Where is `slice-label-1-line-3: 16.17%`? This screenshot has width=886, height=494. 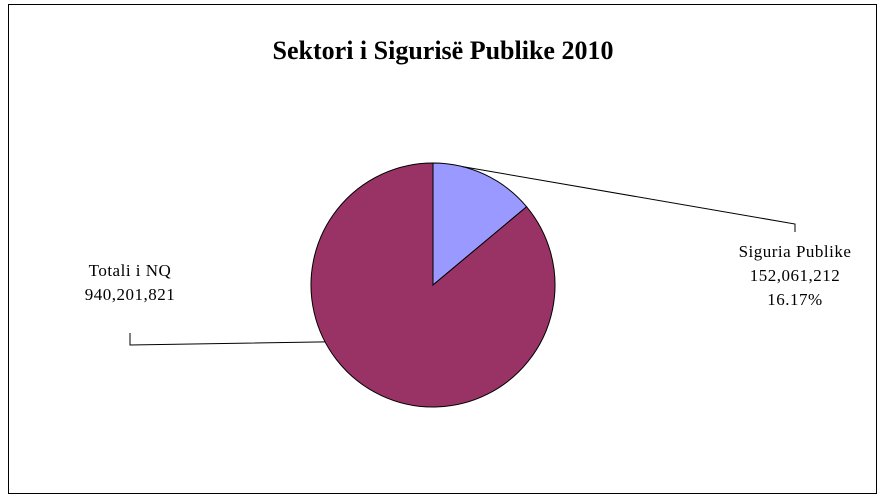 slice-label-1-line-3: 16.17% is located at coordinates (794, 299).